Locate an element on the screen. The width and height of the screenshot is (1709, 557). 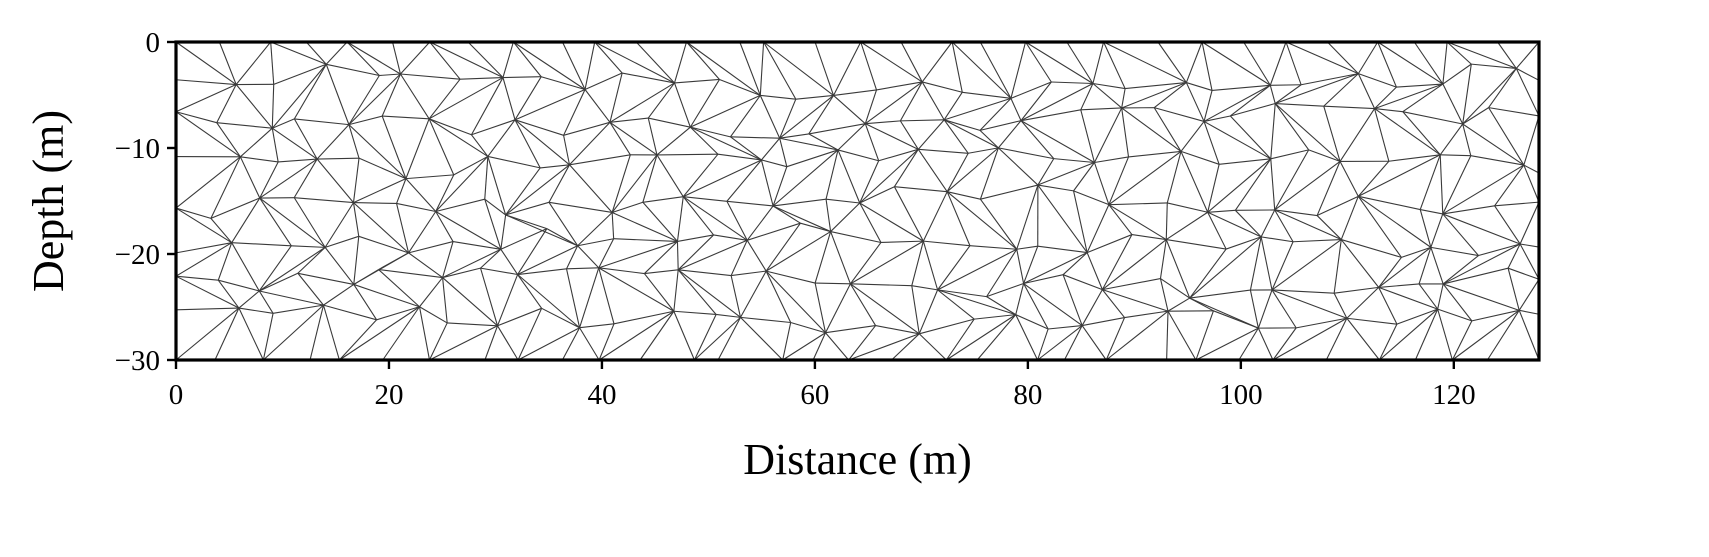
x-tick-label: 100 is located at coordinates (1241, 395).